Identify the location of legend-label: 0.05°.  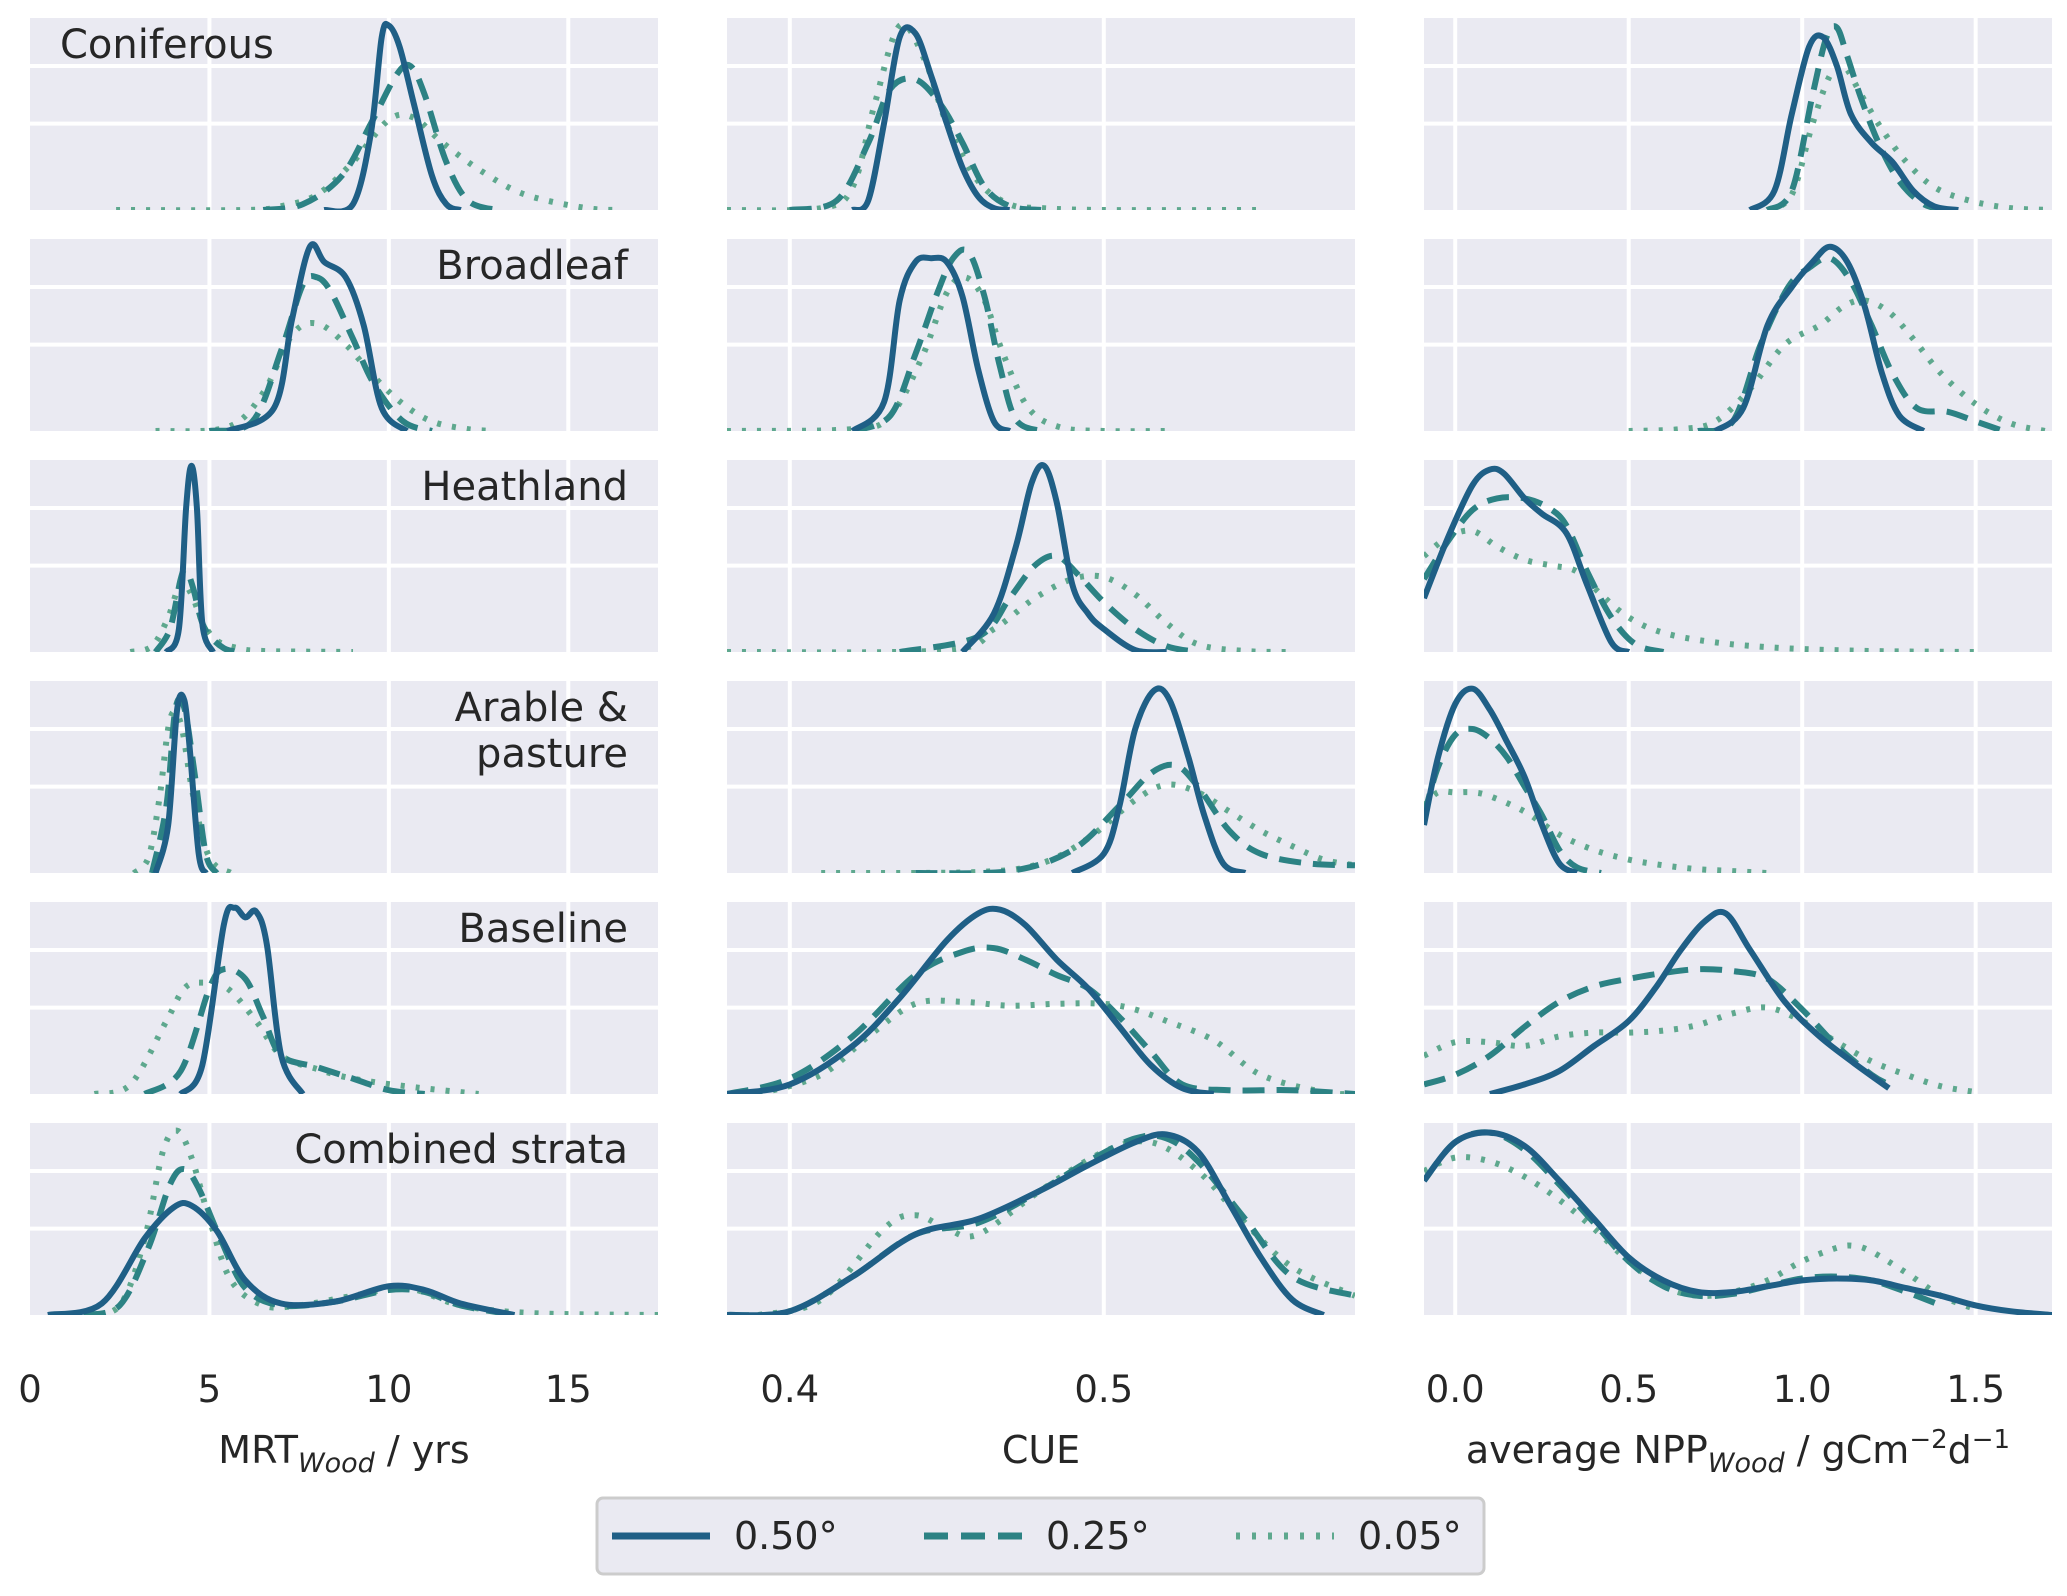
(1410, 1536).